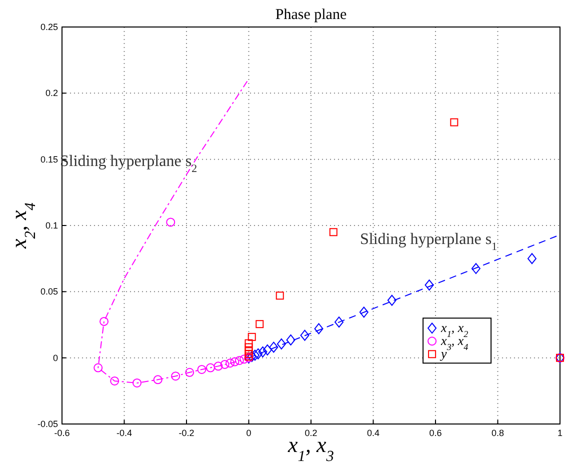 The width and height of the screenshot is (568, 464). Describe the element at coordinates (49, 27) in the screenshot. I see `y-tick-label: 0.25` at that location.